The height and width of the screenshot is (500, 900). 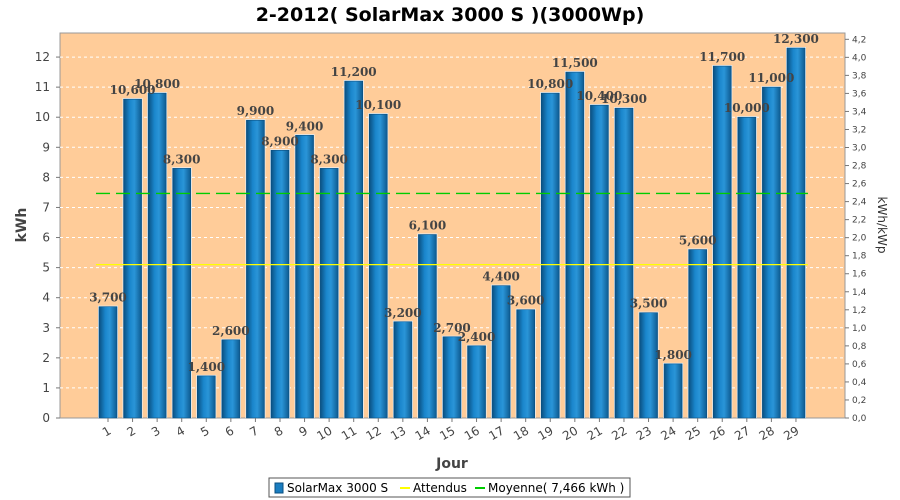 I want to click on x-tick-label: 20, so click(x=570, y=433).